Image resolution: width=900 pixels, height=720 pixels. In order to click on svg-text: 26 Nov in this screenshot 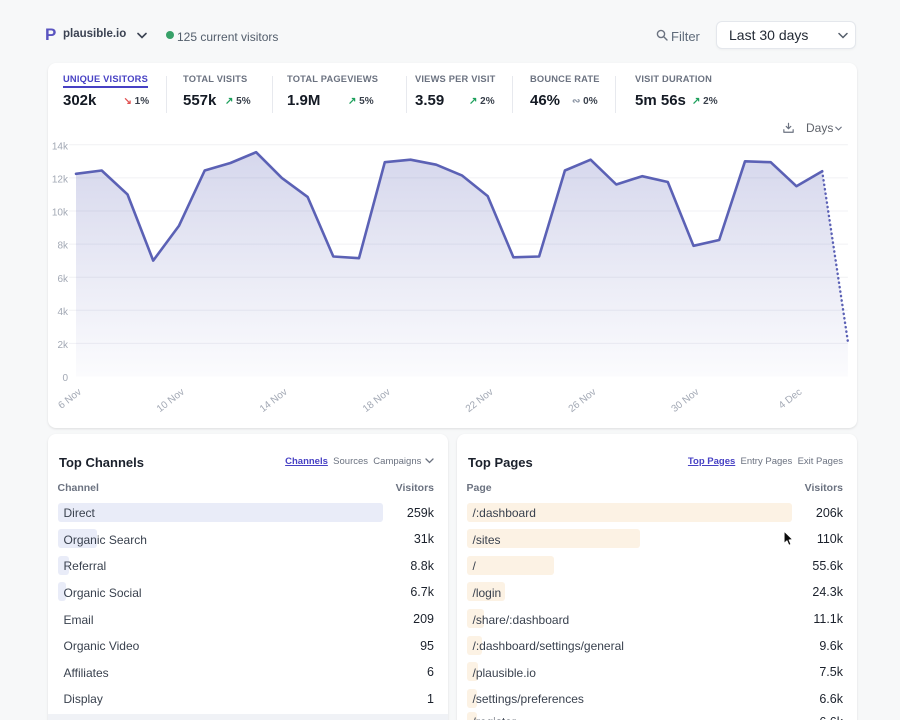, I will do `click(583, 401)`.